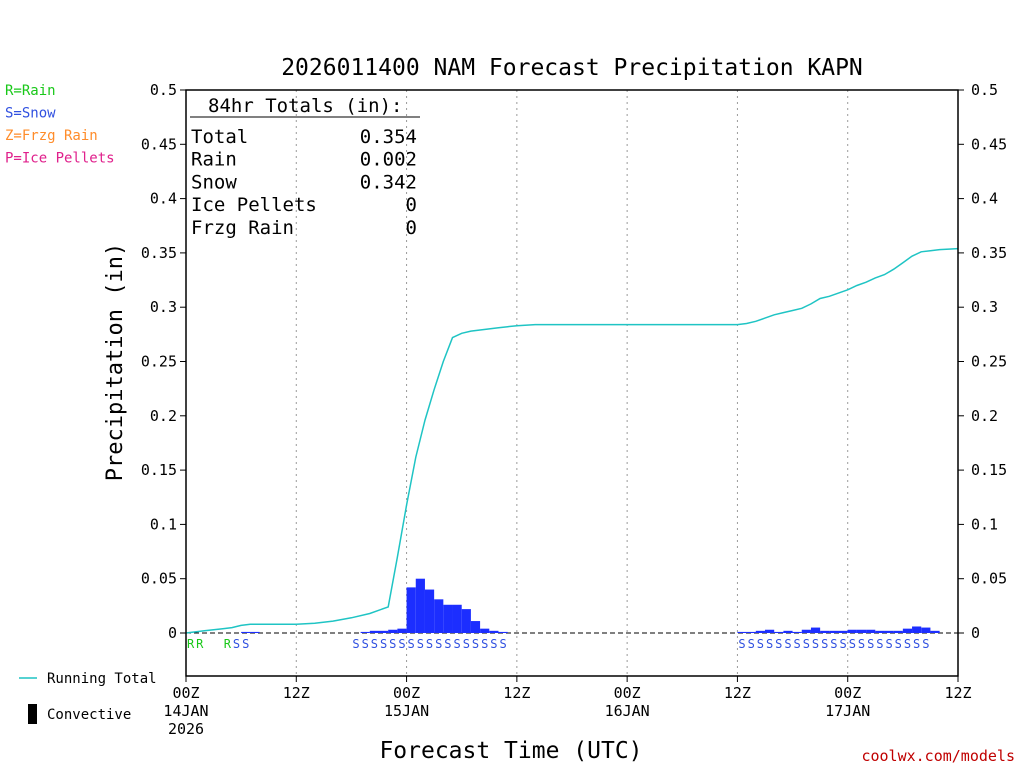 This screenshot has height=768, width=1024. What do you see at coordinates (163, 416) in the screenshot?
I see `y-tick-label: 0.2` at bounding box center [163, 416].